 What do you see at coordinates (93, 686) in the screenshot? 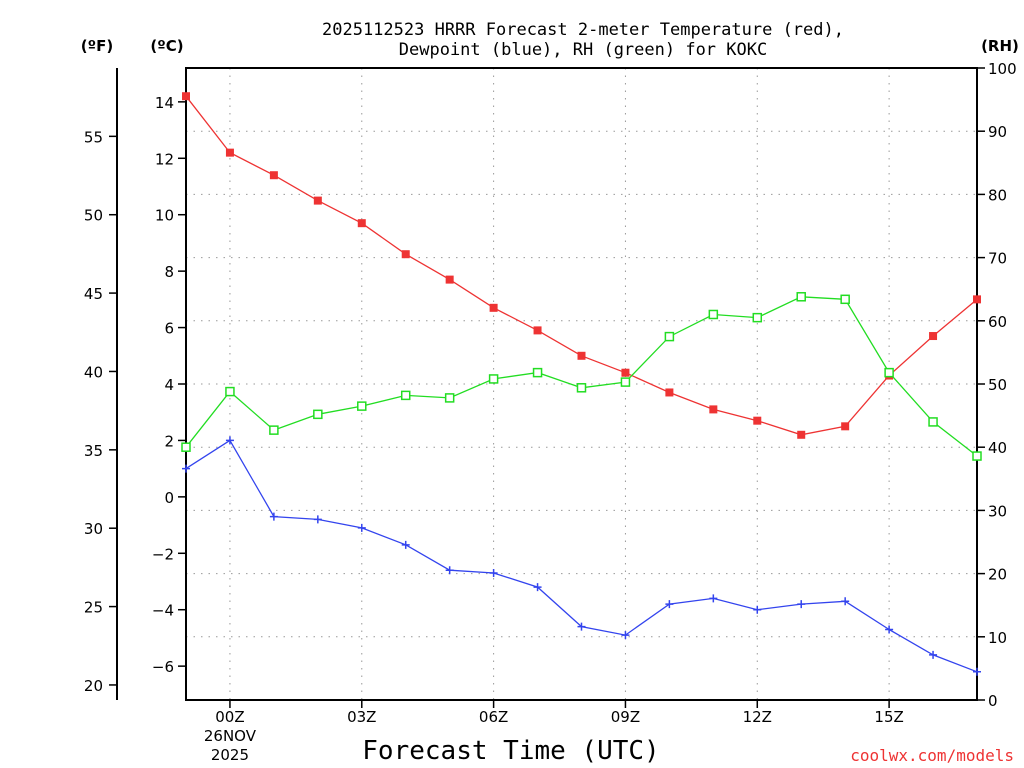
I see `fahrenheit-tick-label: 20` at bounding box center [93, 686].